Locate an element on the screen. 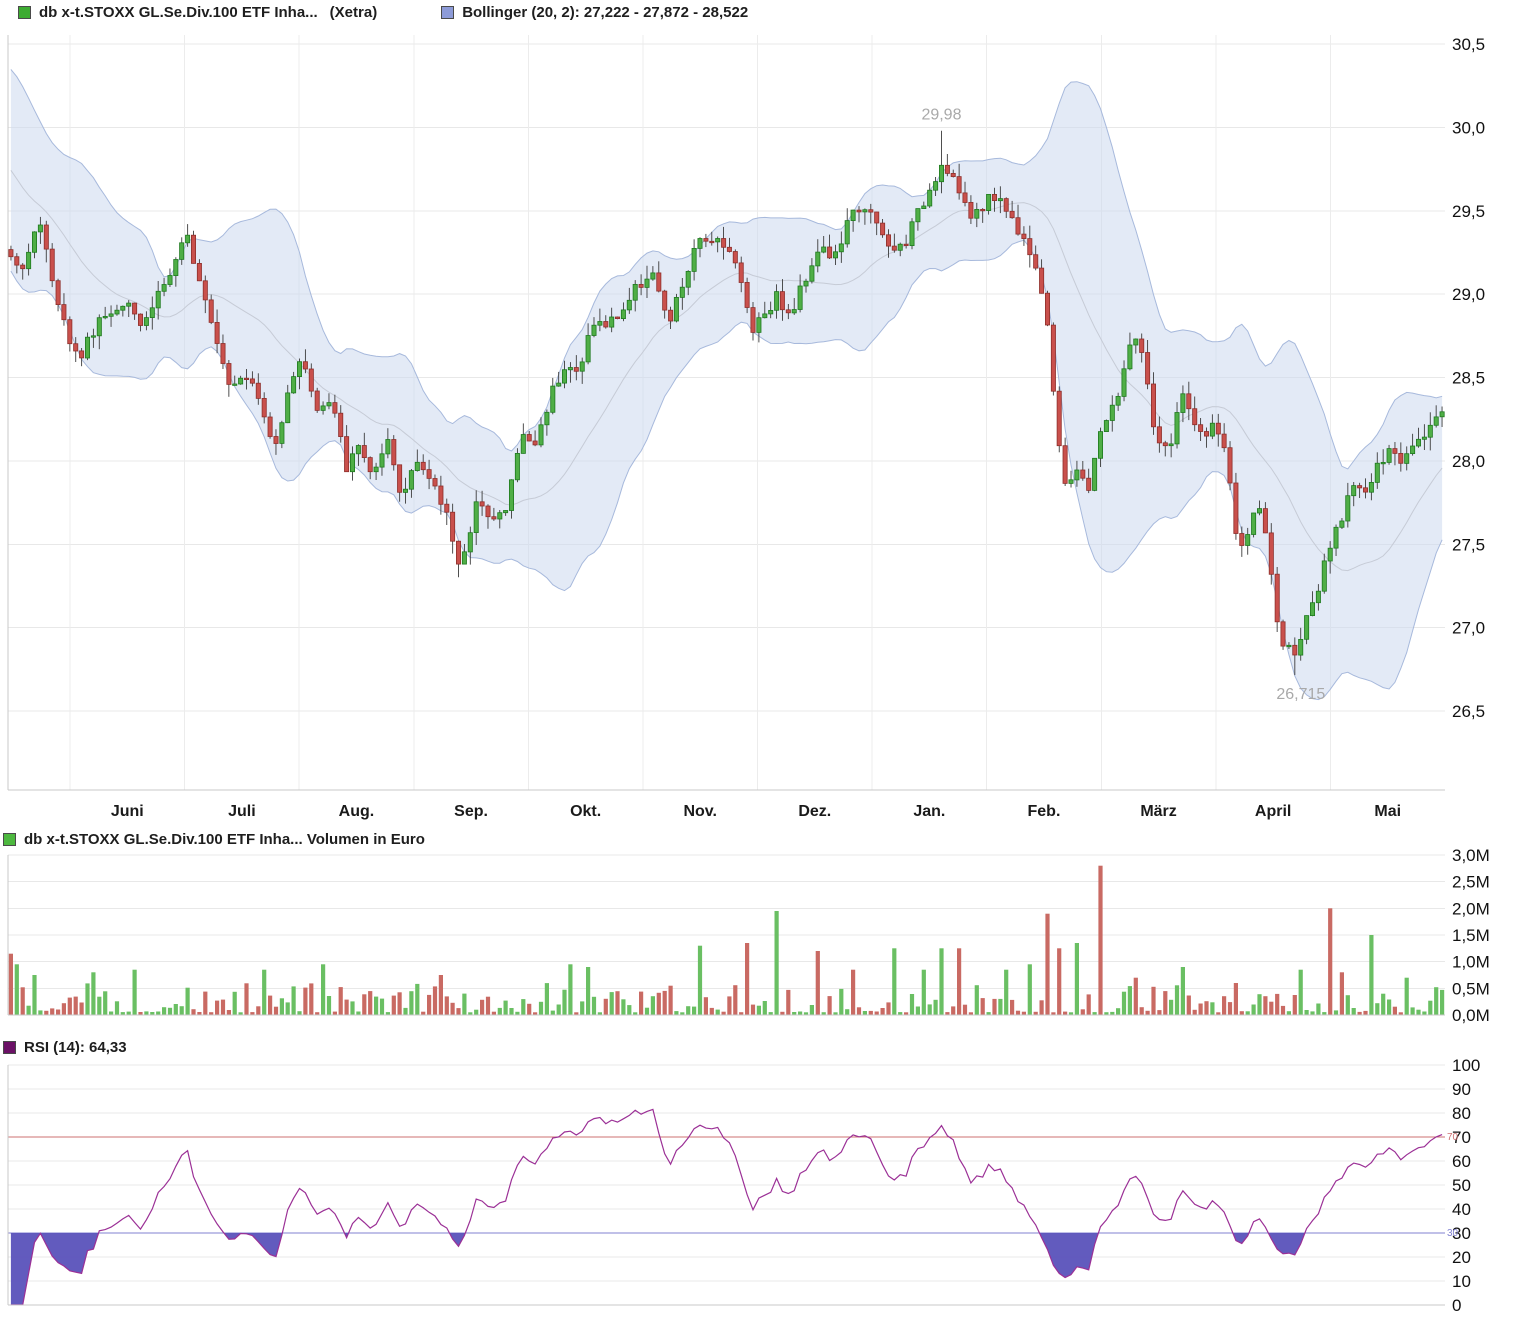 The width and height of the screenshot is (1520, 1325). svg-text: Feb. is located at coordinates (1044, 811).